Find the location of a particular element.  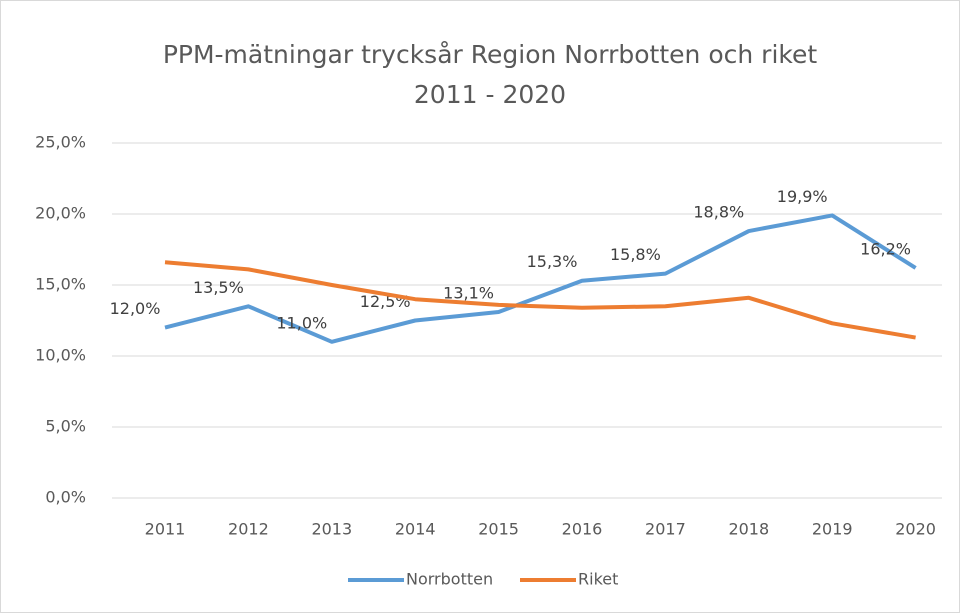

data-label: 18,8% is located at coordinates (718, 212).